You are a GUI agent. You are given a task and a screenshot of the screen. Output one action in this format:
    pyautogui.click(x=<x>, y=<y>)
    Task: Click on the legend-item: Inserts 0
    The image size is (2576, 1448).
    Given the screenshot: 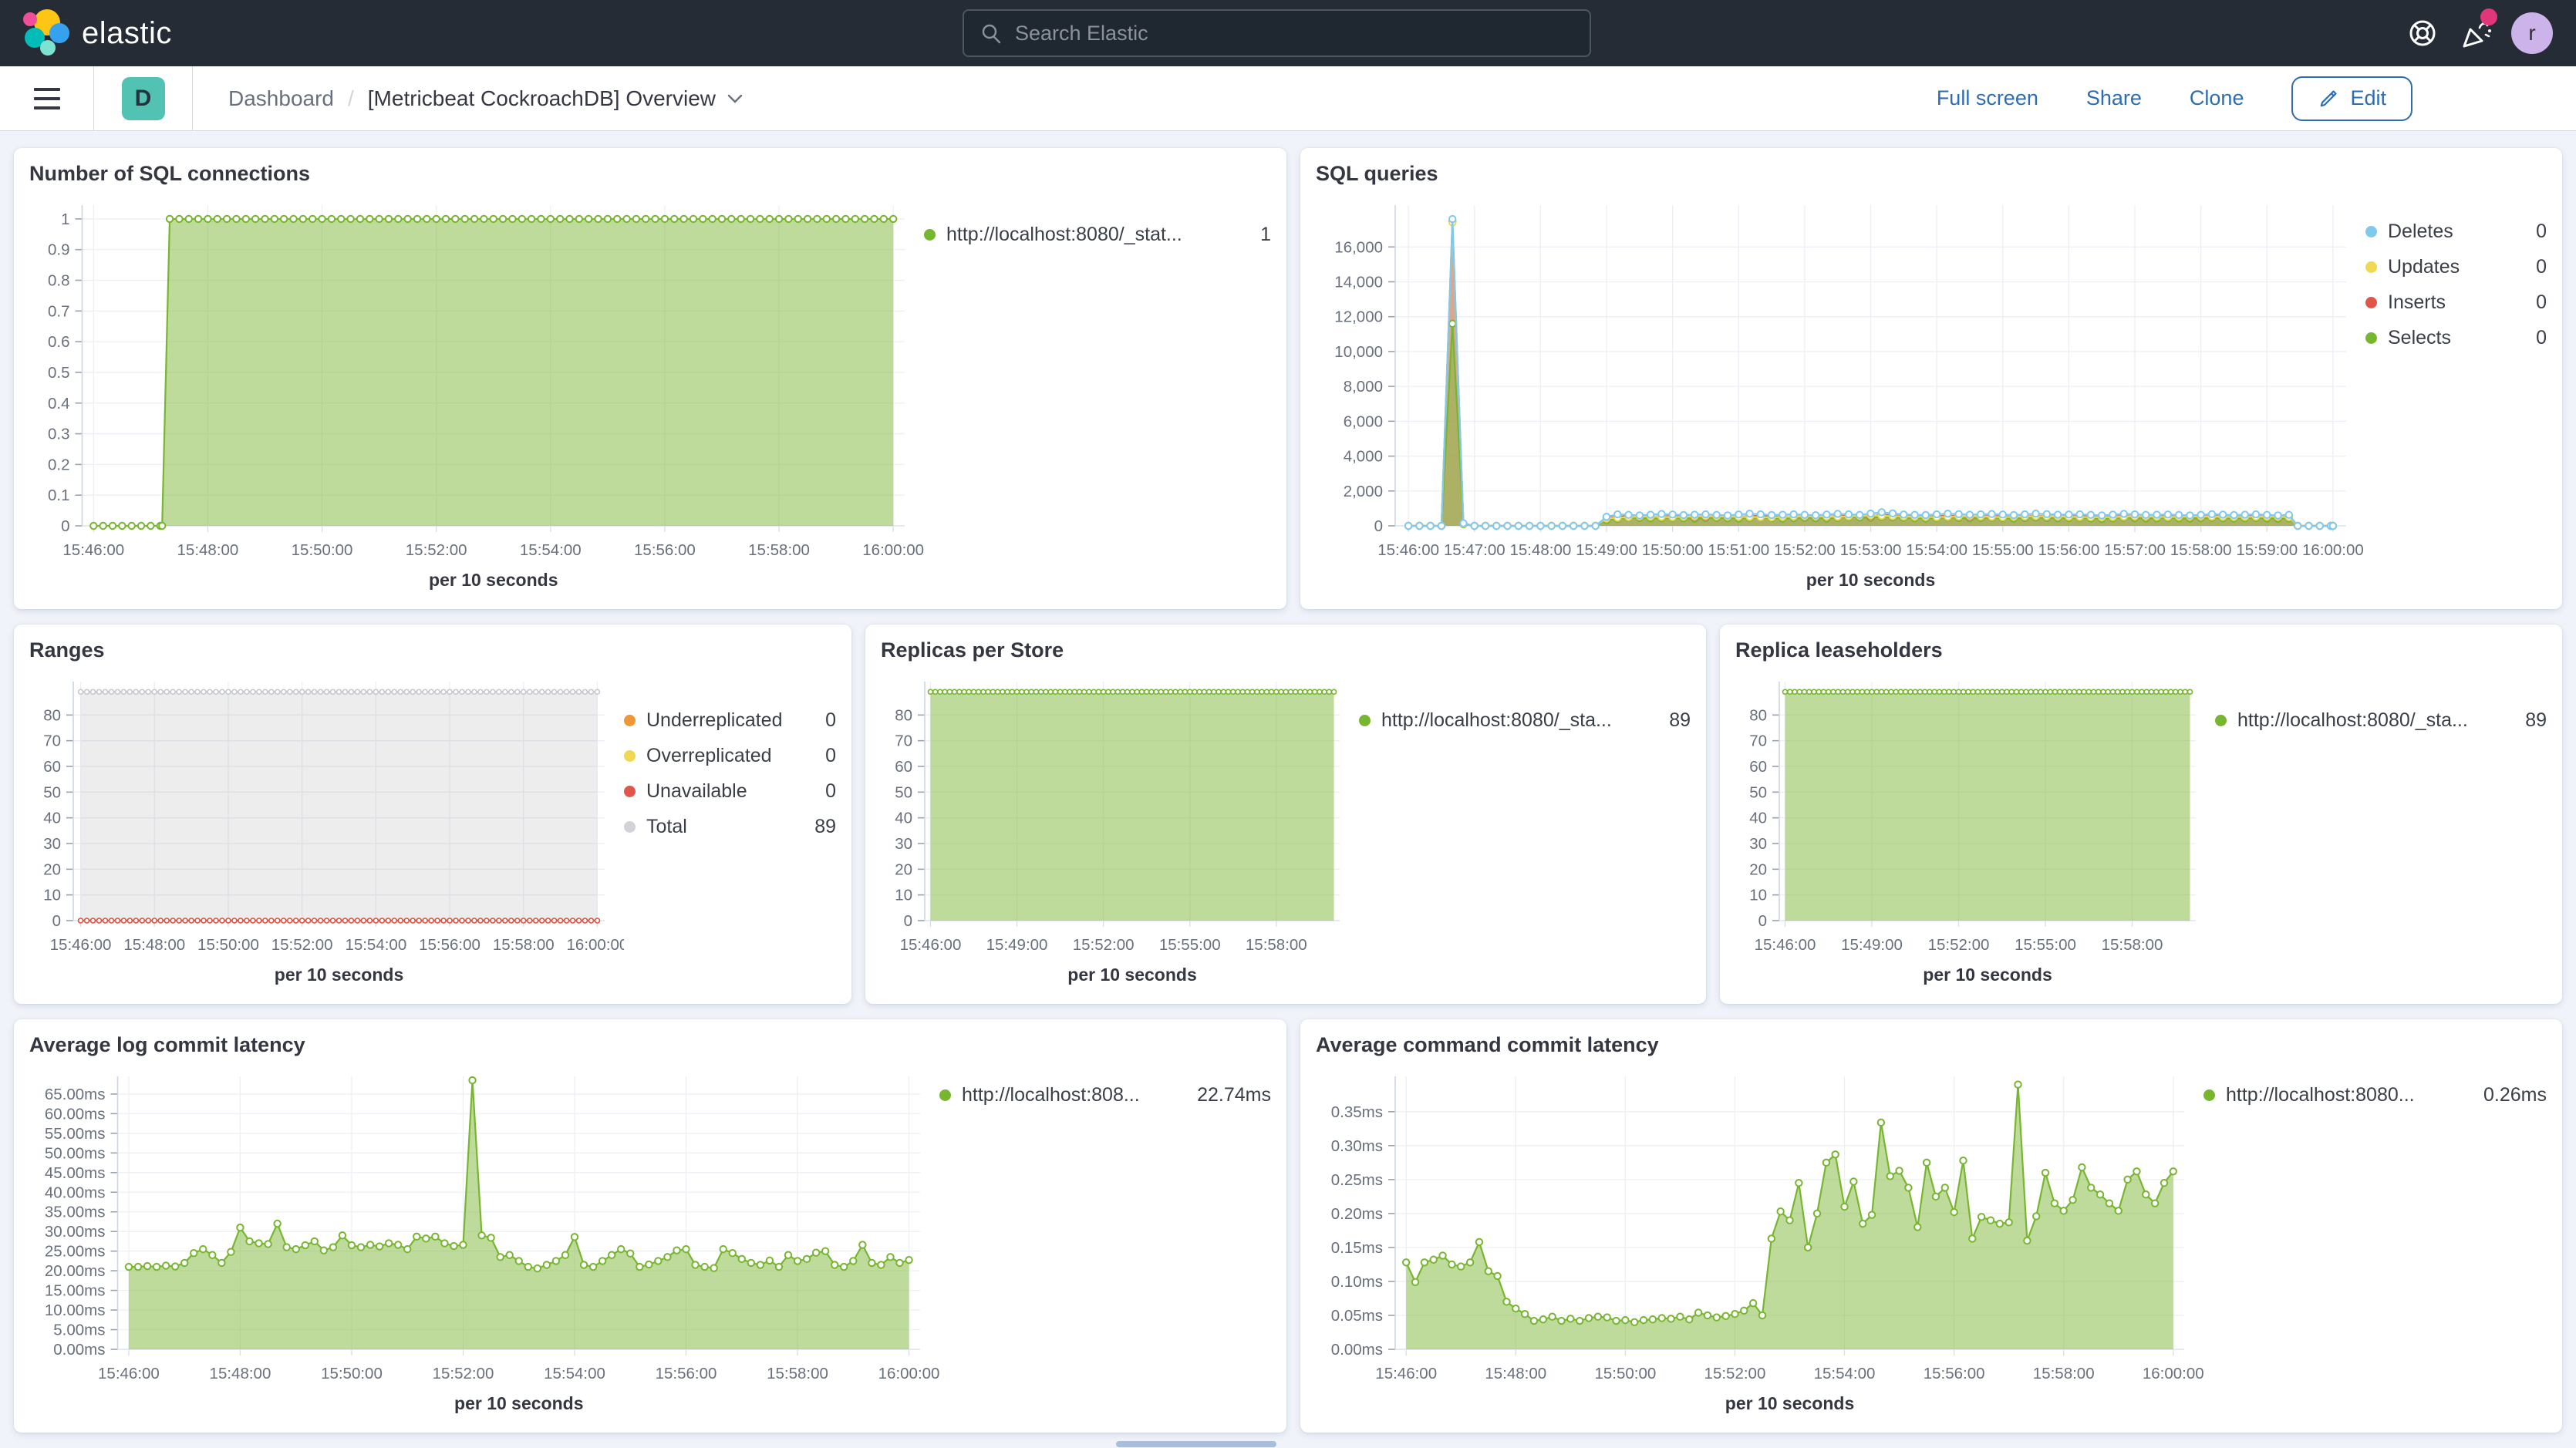 What is the action you would take?
    pyautogui.click(x=2456, y=302)
    